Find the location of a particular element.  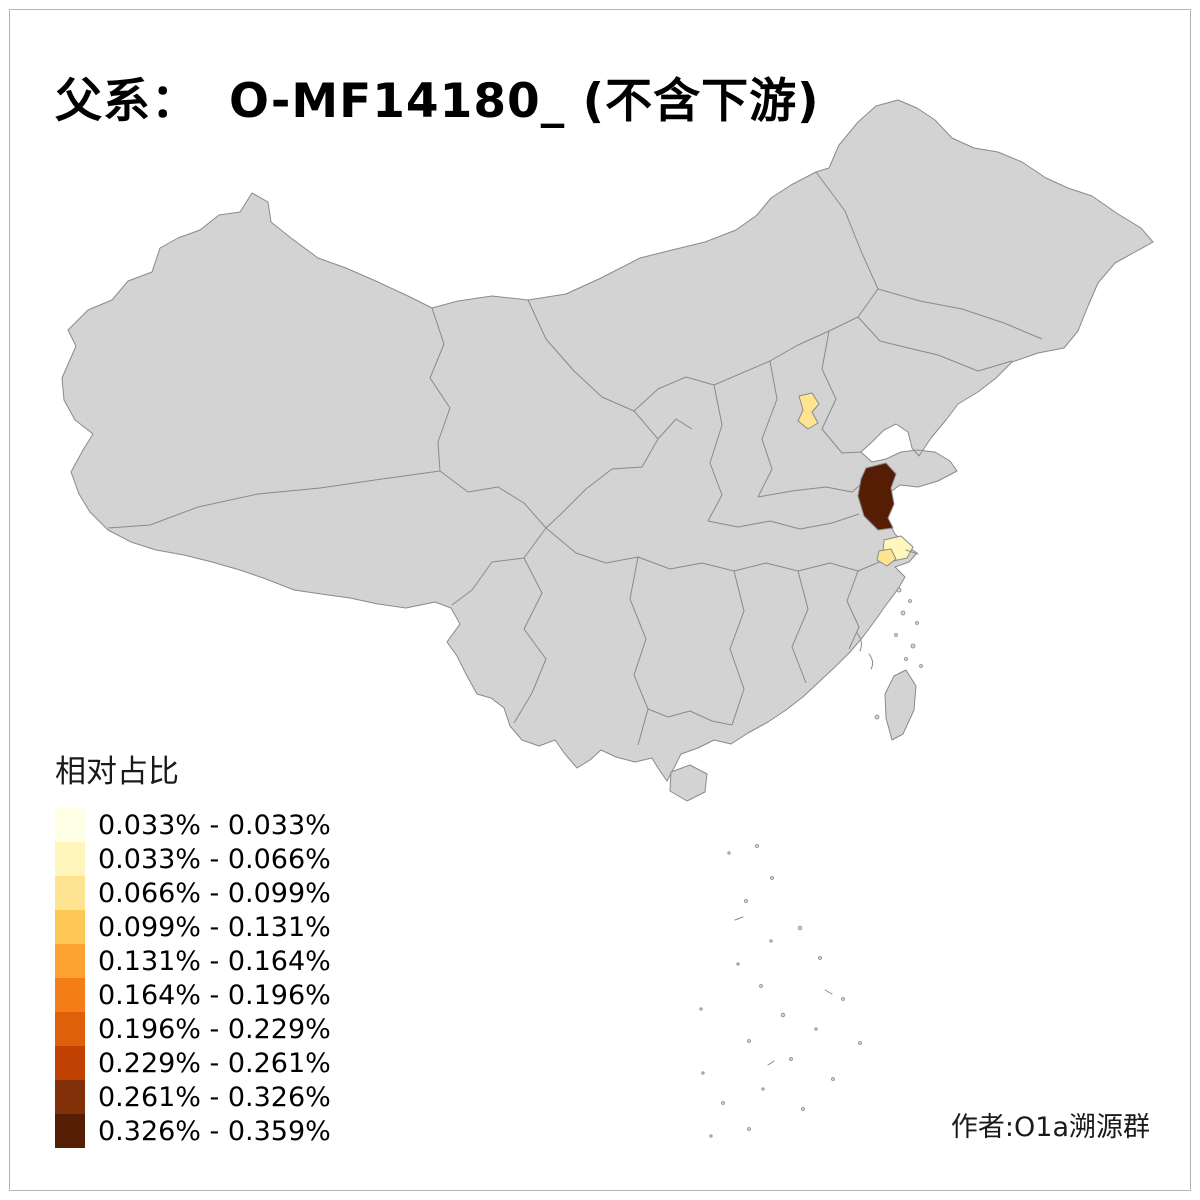

legend-row: 0.326% - 0.359% is located at coordinates (193, 1131).